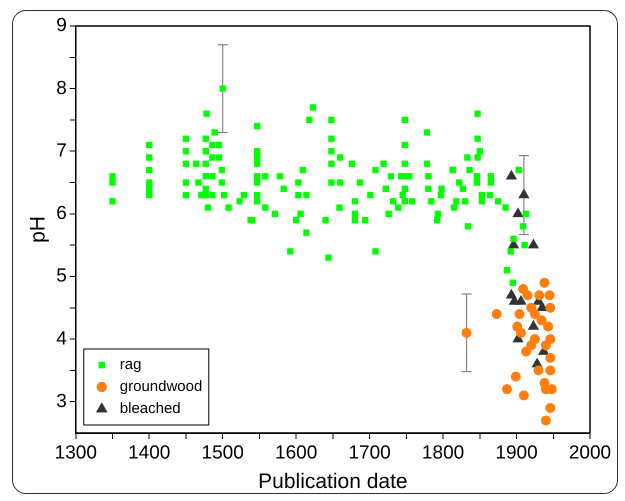 The width and height of the screenshot is (625, 501). I want to click on x-tick-label: 1400, so click(149, 453).